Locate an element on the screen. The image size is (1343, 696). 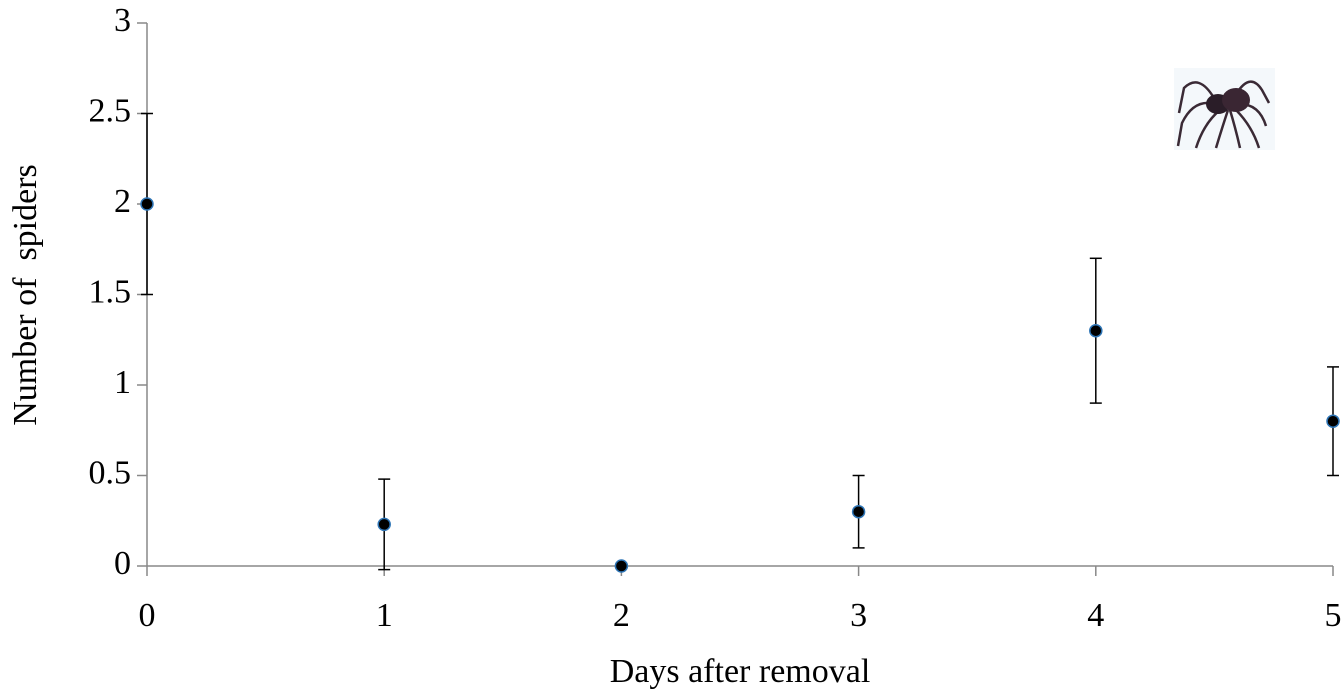
y-tick-label: 1.5 is located at coordinates (110, 291).